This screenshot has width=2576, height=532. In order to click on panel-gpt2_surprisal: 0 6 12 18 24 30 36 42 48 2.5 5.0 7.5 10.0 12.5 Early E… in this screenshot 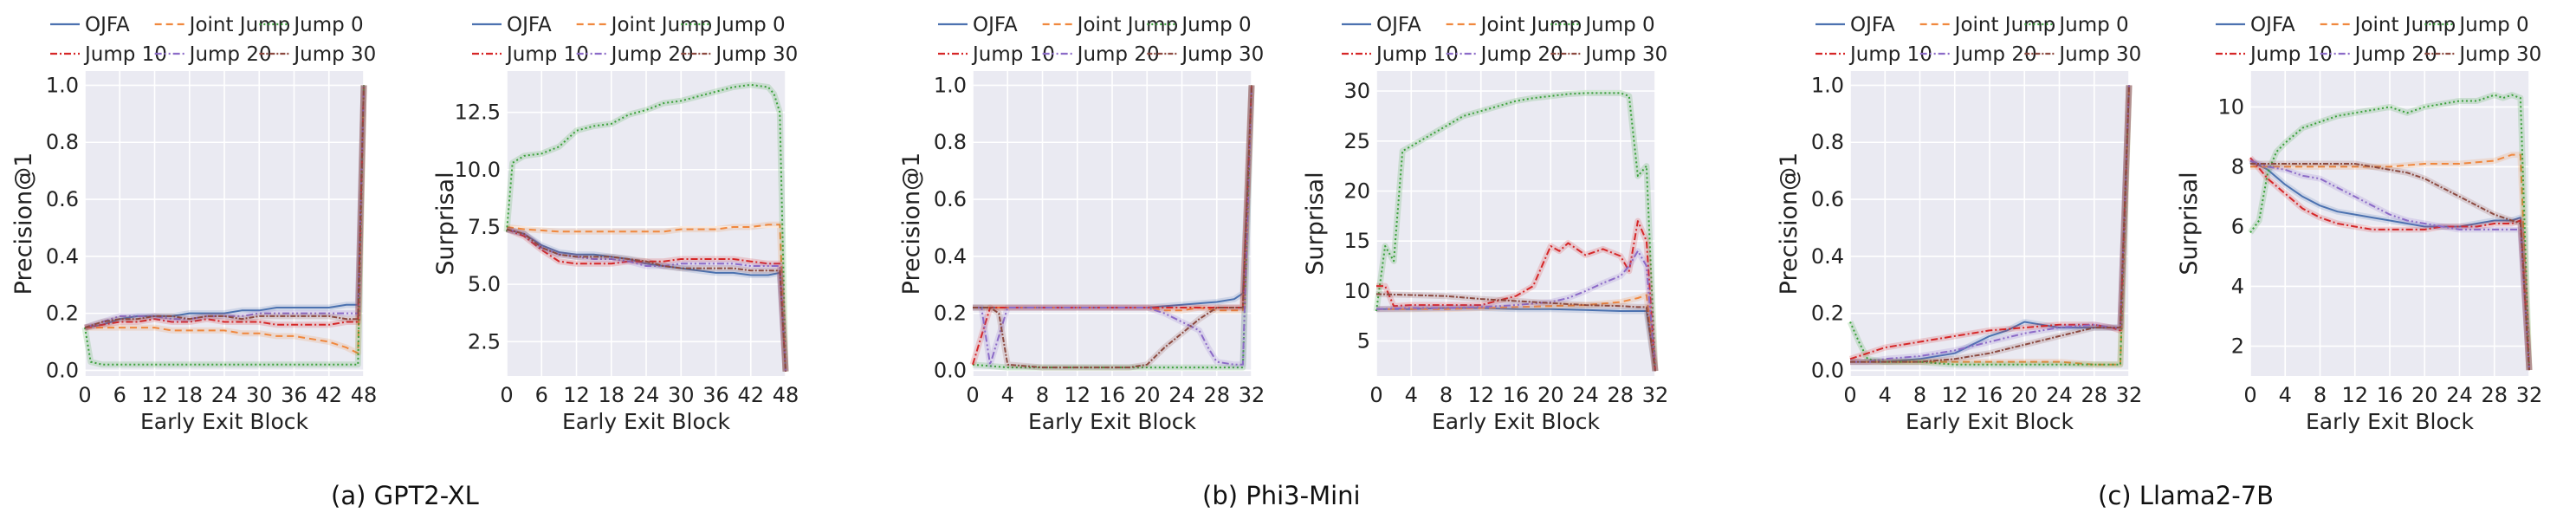, I will do `click(615, 224)`.